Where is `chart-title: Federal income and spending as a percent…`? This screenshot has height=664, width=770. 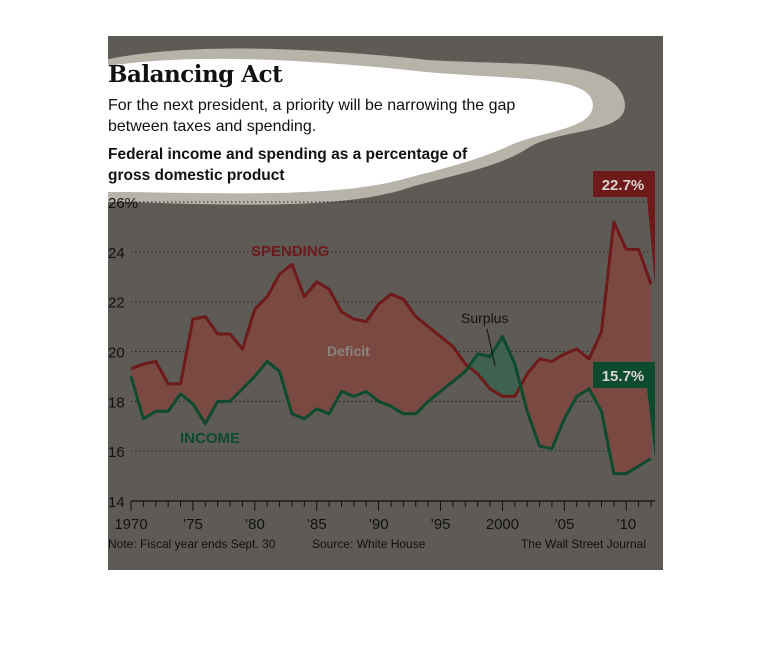
chart-title: Federal income and spending as a percent… is located at coordinates (288, 165).